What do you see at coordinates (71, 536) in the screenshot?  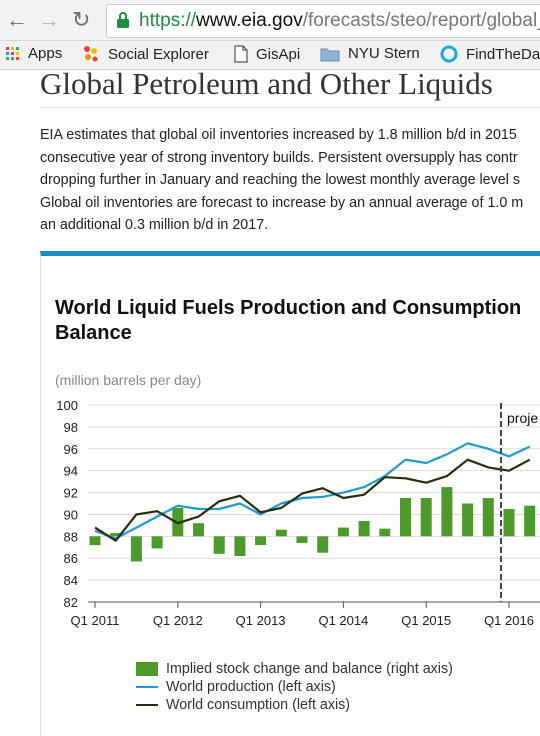 I see `y-tick-label: 88` at bounding box center [71, 536].